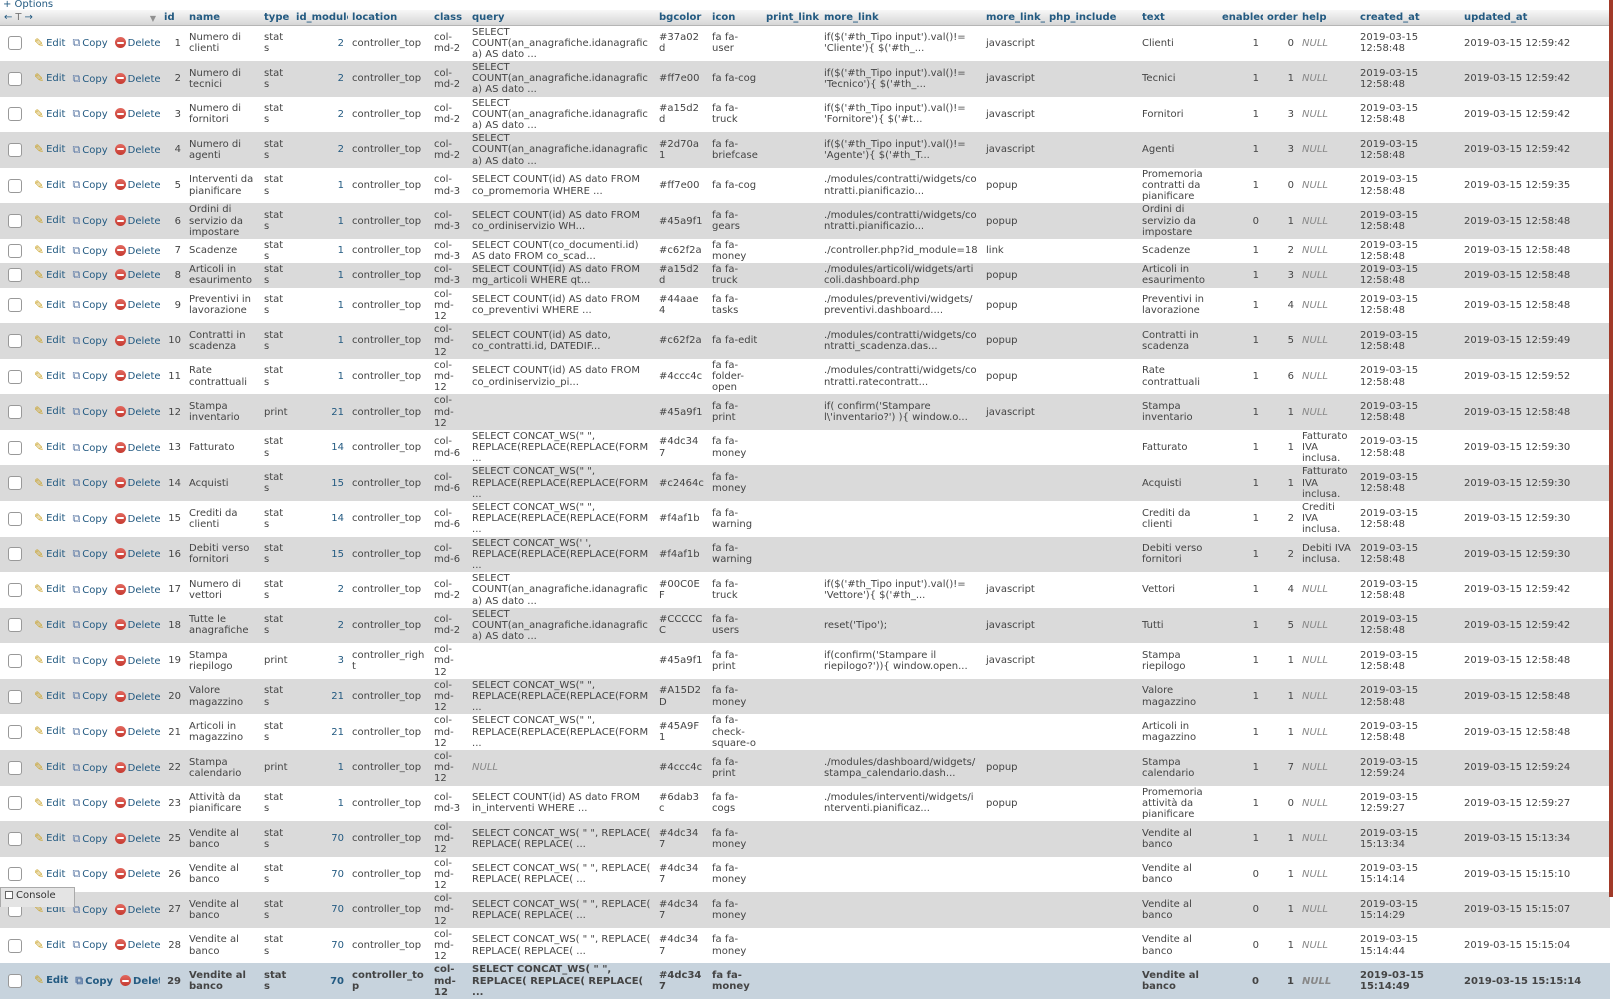 The height and width of the screenshot is (999, 1613). Describe the element at coordinates (322, 17) in the screenshot. I see `column-sort-link-id_module: id_module` at that location.